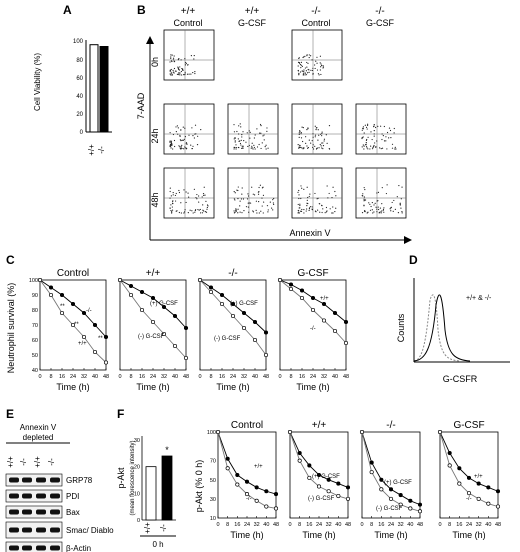  What do you see at coordinates (290, 377) in the screenshot?
I see `x-tick-label: 8` at bounding box center [290, 377].